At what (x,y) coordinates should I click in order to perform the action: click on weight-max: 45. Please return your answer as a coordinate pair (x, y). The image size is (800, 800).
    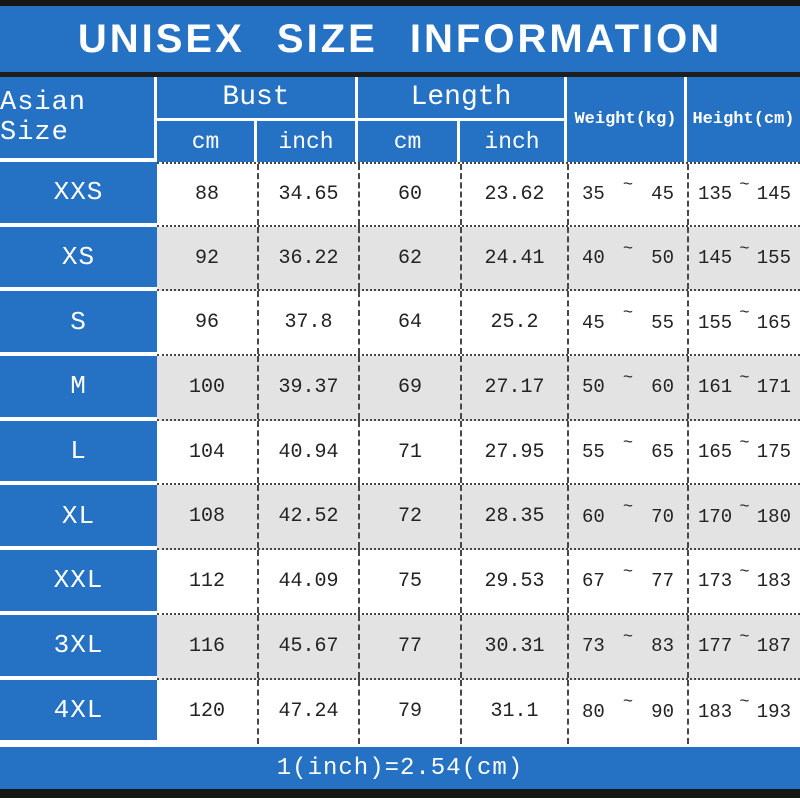
    Looking at the image, I should click on (662, 194).